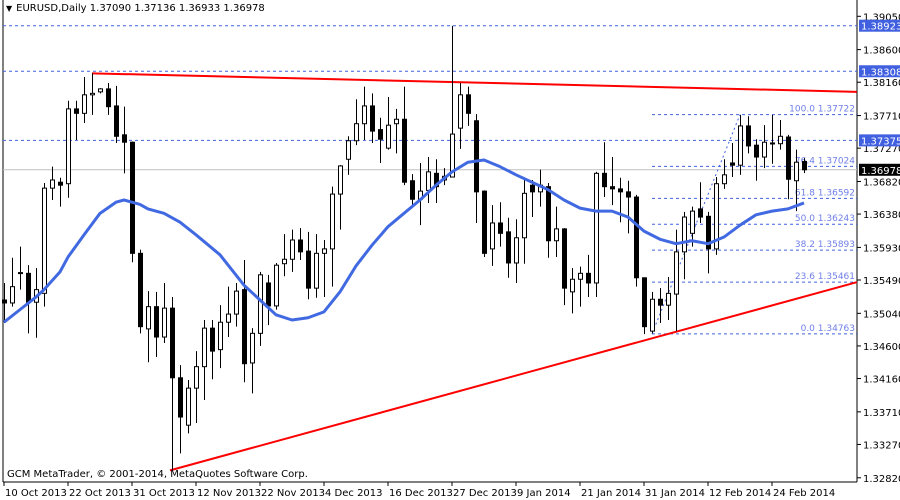 This screenshot has width=900, height=500. I want to click on price-tick-label: 1.37270, so click(881, 149).